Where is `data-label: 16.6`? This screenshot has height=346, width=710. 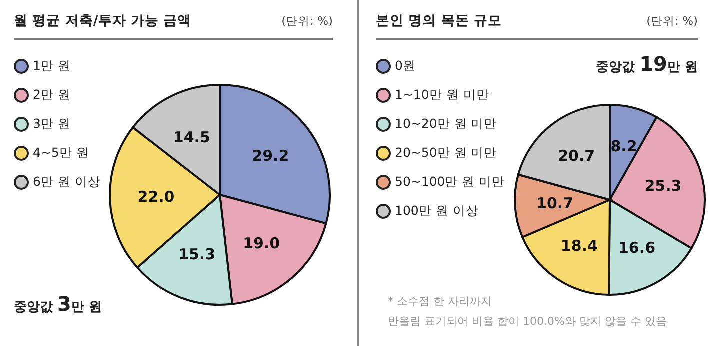
data-label: 16.6 is located at coordinates (637, 248).